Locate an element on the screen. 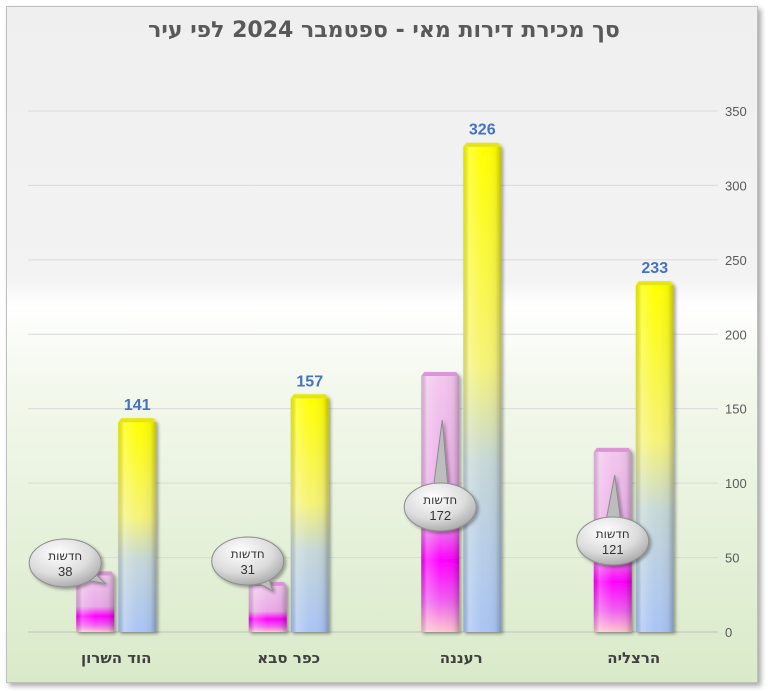  y-tick-label: 250 is located at coordinates (736, 260).